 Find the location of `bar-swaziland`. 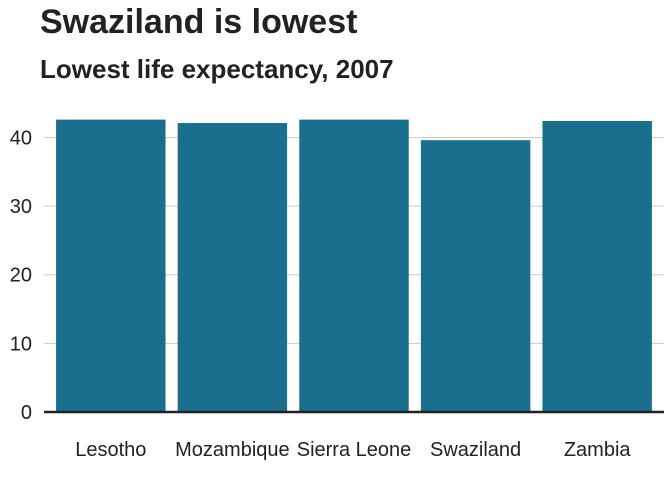

bar-swaziland is located at coordinates (475, 276).